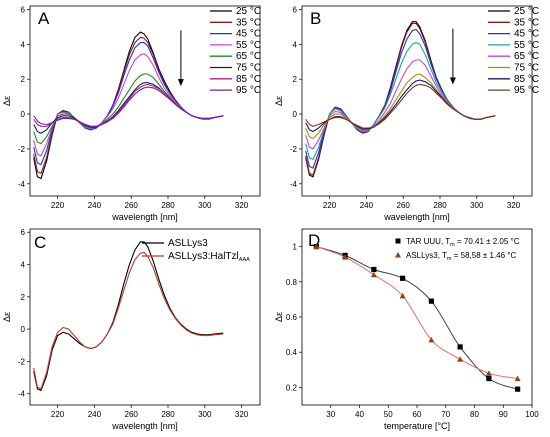  What do you see at coordinates (417, 414) in the screenshot?
I see `x-tick-label: 60` at bounding box center [417, 414].